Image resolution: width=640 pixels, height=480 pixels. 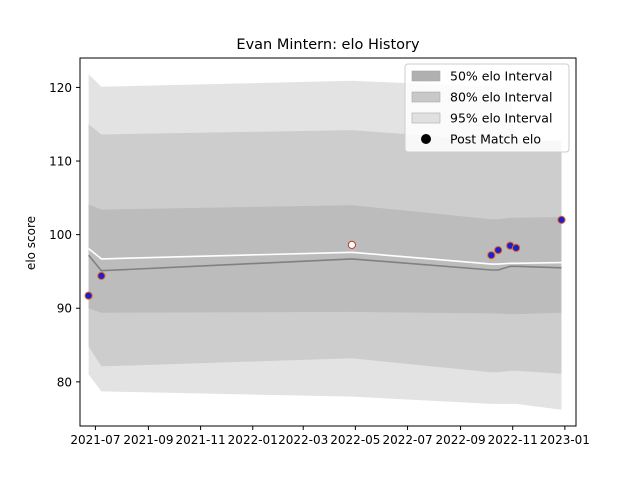 I want to click on x-tick-label: 2022-05, so click(x=355, y=440).